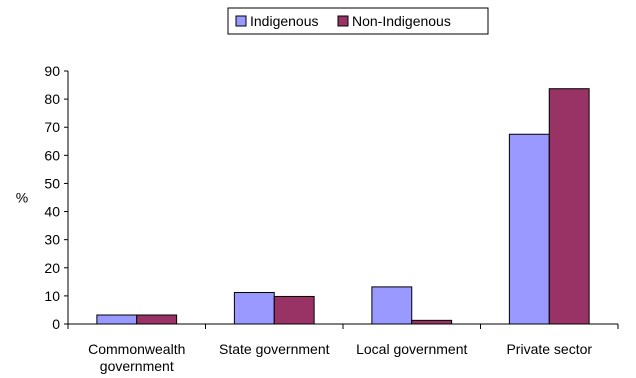  Describe the element at coordinates (52, 268) in the screenshot. I see `y-tick-label: 20` at that location.